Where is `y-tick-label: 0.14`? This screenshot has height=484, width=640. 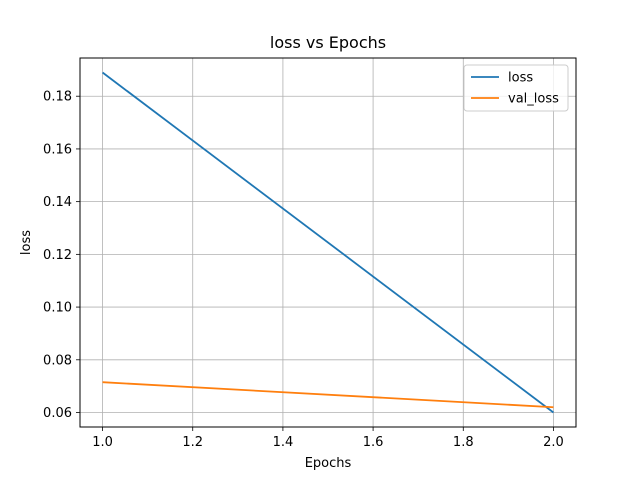
y-tick-label: 0.14 is located at coordinates (57, 202).